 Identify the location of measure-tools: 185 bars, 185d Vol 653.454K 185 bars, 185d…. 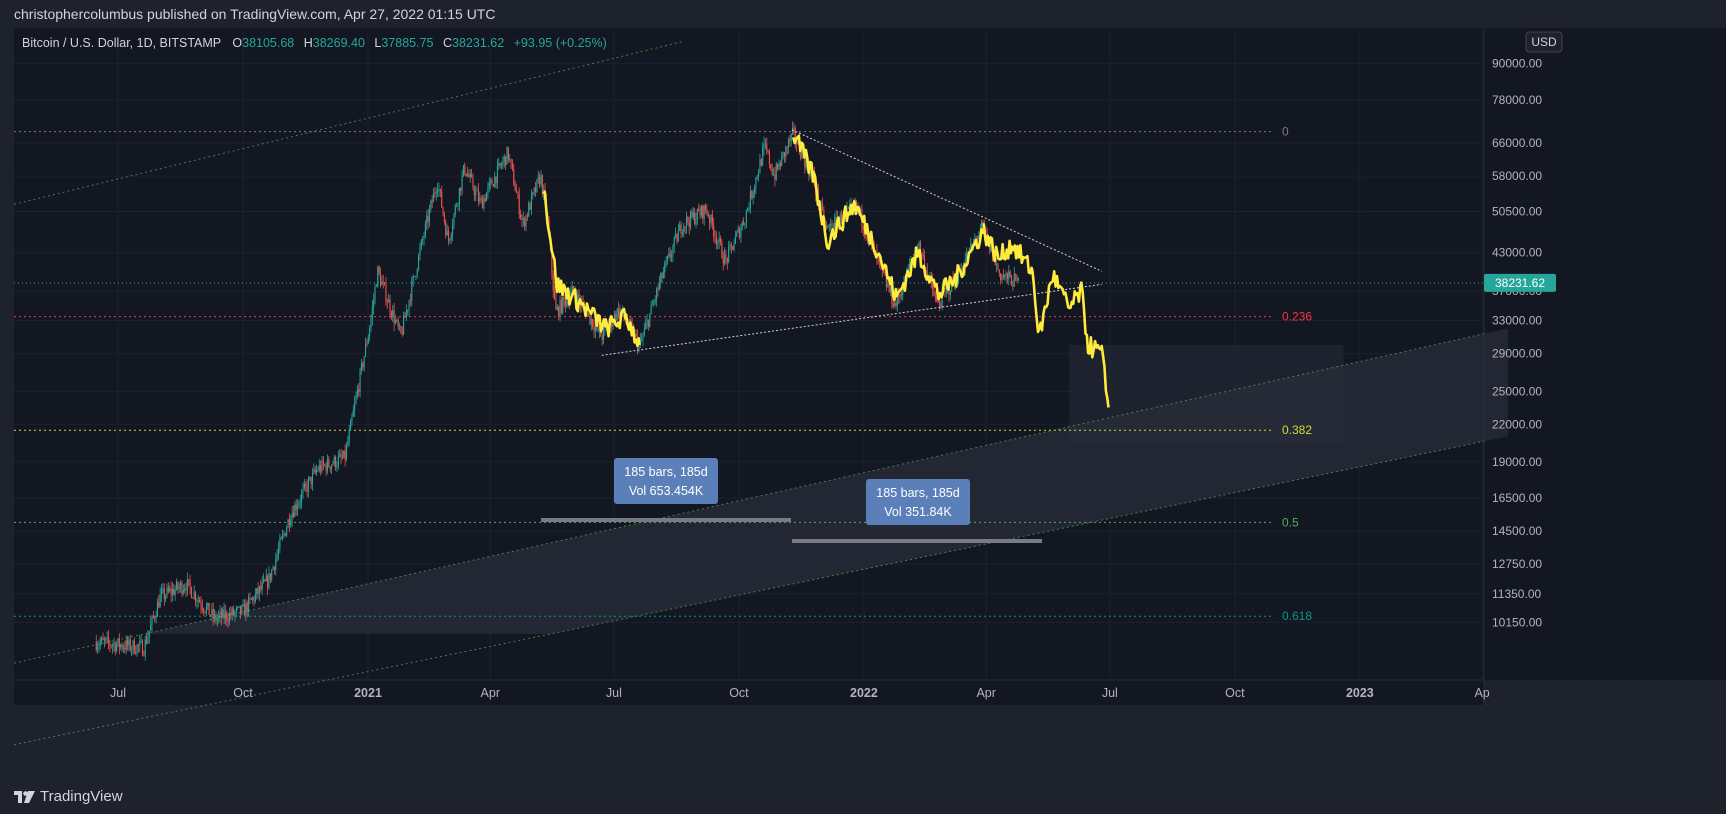
(791, 500).